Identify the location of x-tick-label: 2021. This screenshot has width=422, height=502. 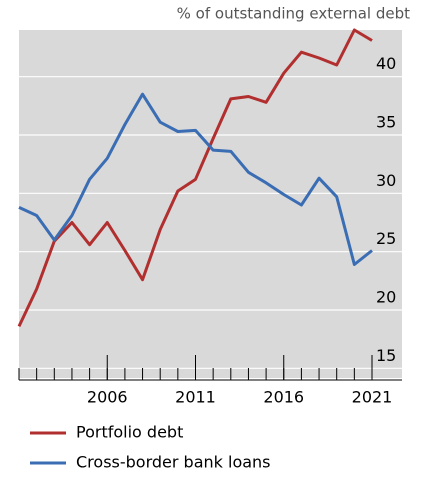
(372, 397).